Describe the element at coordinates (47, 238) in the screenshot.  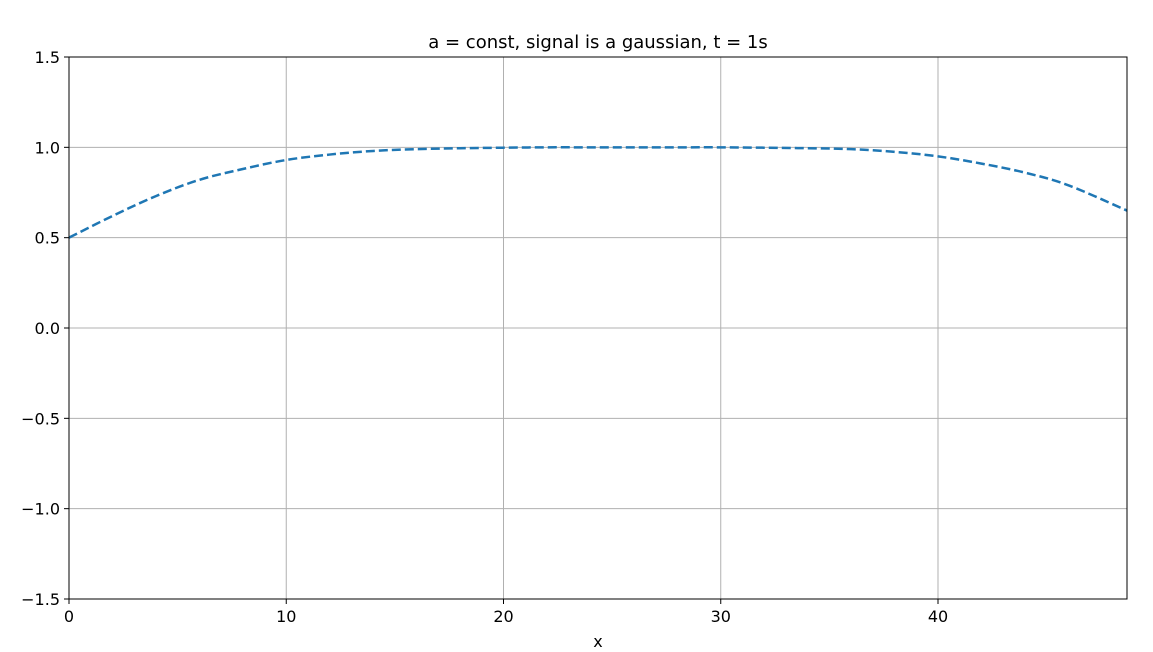
I see `y-tick-label: 0.5` at that location.